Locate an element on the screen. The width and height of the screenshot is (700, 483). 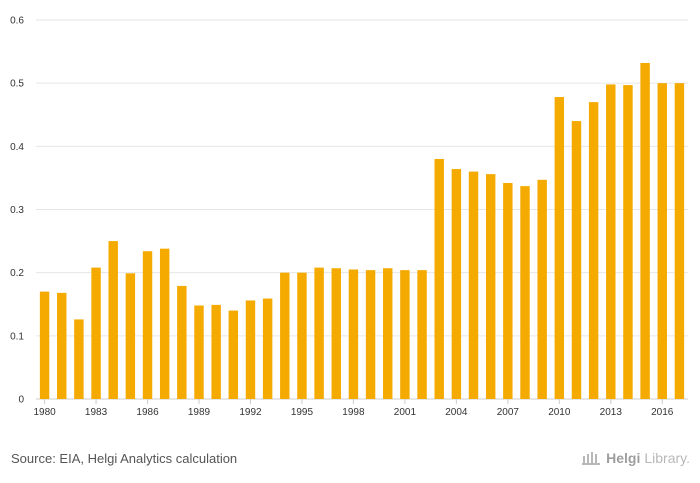
x-tick-label: 1986 is located at coordinates (147, 412).